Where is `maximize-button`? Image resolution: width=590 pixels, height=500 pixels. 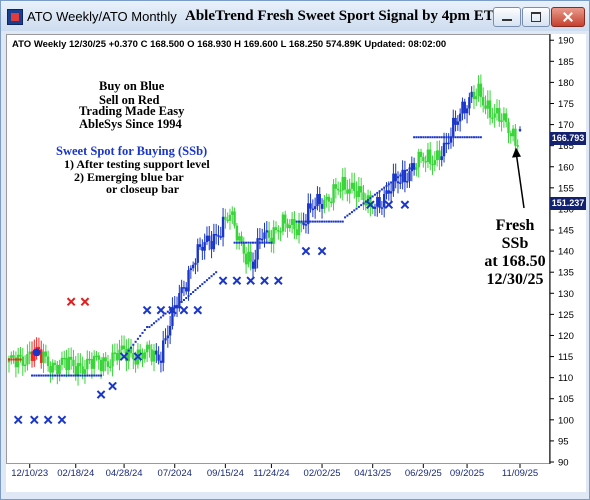
maximize-button is located at coordinates (536, 17).